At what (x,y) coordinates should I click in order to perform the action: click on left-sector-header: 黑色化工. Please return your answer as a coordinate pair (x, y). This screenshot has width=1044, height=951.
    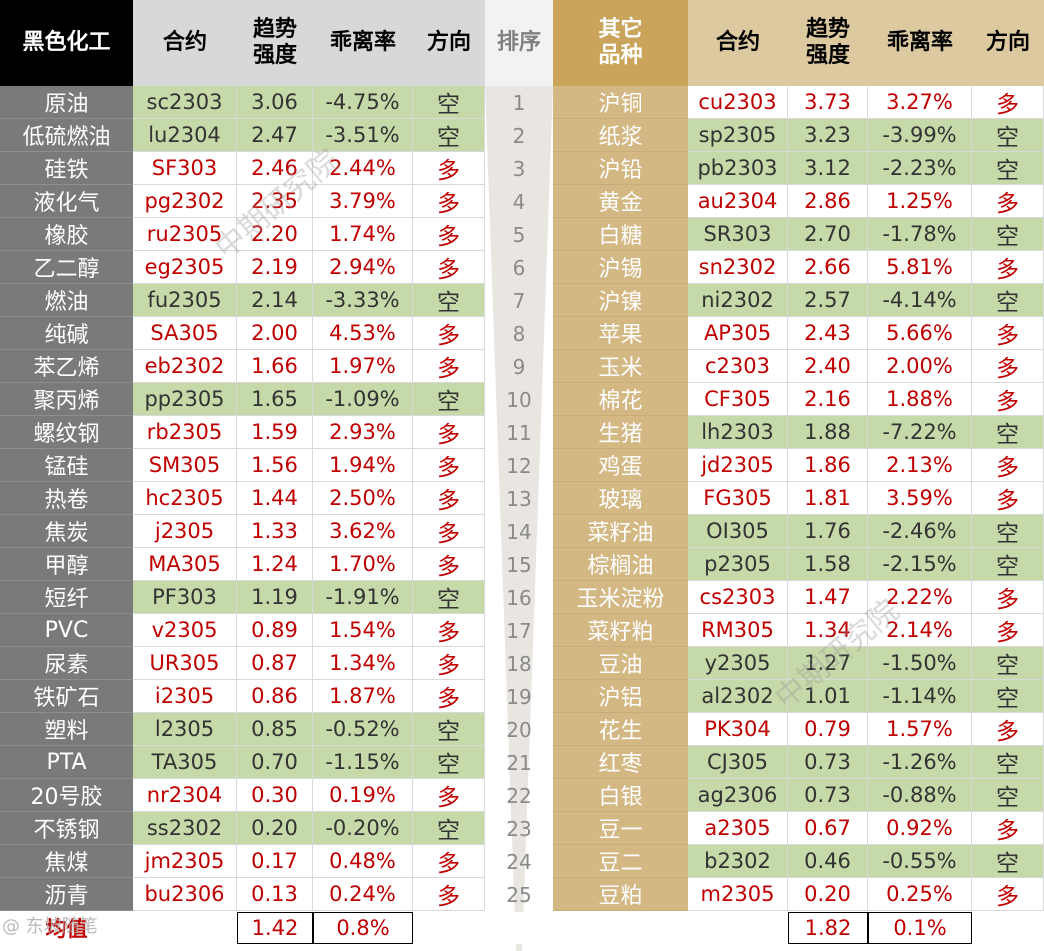
    Looking at the image, I should click on (66, 43).